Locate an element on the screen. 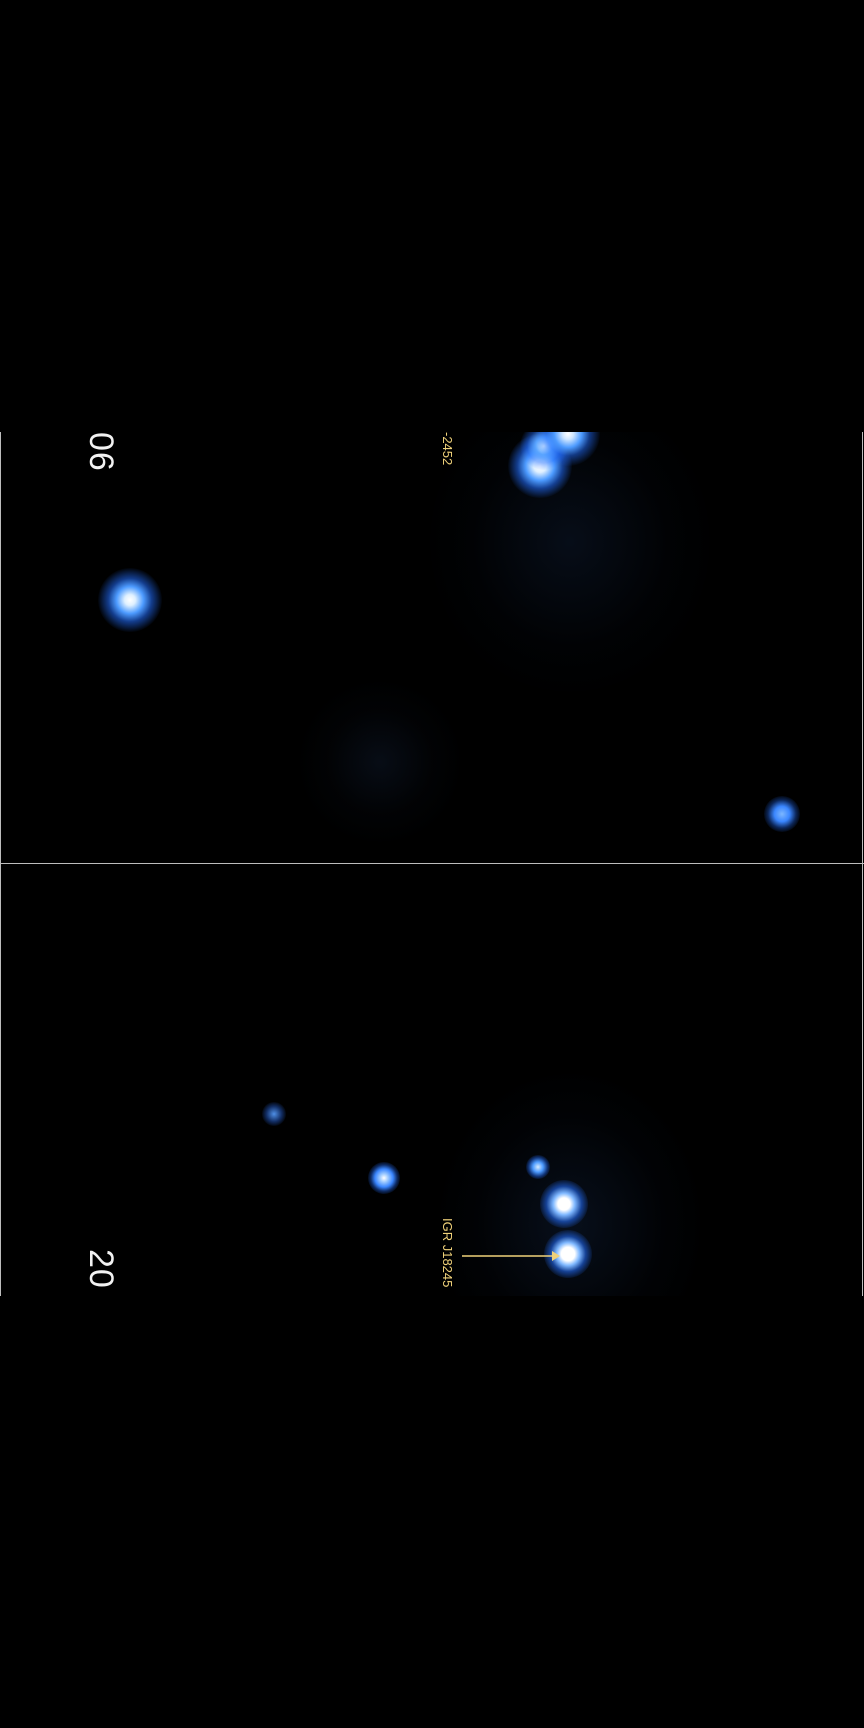 This screenshot has height=1728, width=864. epoch-label-top: 06 is located at coordinates (101, 452).